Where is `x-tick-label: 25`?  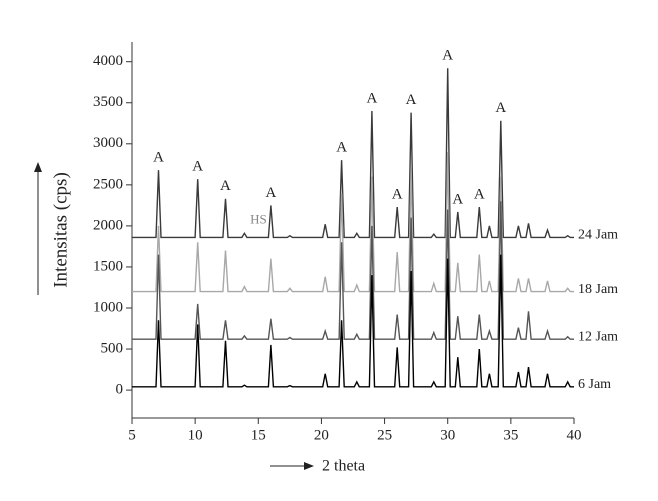
x-tick-label: 25 is located at coordinates (384, 435).